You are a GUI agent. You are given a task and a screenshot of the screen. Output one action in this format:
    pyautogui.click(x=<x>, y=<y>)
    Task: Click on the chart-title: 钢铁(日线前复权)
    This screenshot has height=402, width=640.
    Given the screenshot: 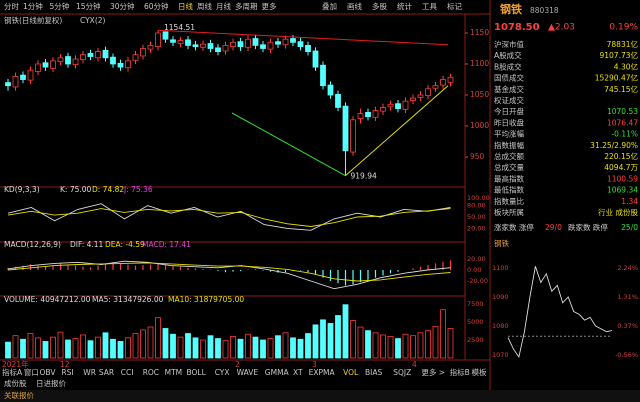 What is the action you would take?
    pyautogui.click(x=33, y=20)
    